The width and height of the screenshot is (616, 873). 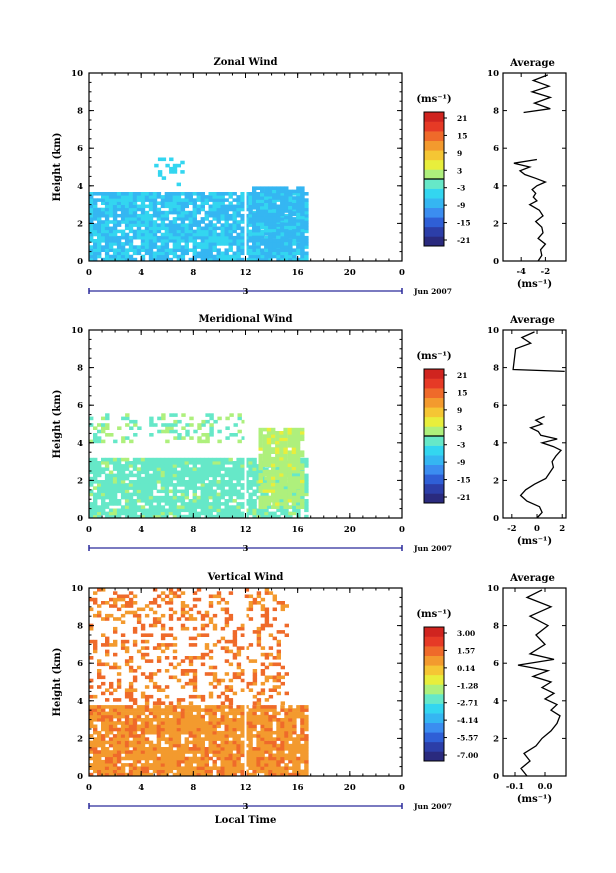 I want to click on y-tick-label: 2, so click(x=80, y=739).